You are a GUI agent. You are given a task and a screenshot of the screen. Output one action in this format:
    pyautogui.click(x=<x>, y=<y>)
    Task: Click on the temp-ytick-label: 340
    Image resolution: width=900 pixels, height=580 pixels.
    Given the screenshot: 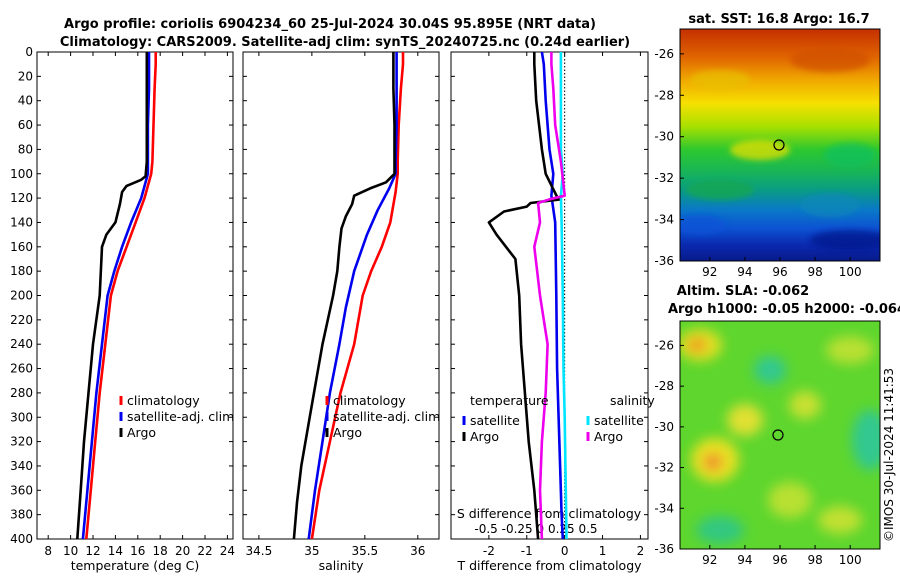 What is the action you would take?
    pyautogui.click(x=21, y=466)
    